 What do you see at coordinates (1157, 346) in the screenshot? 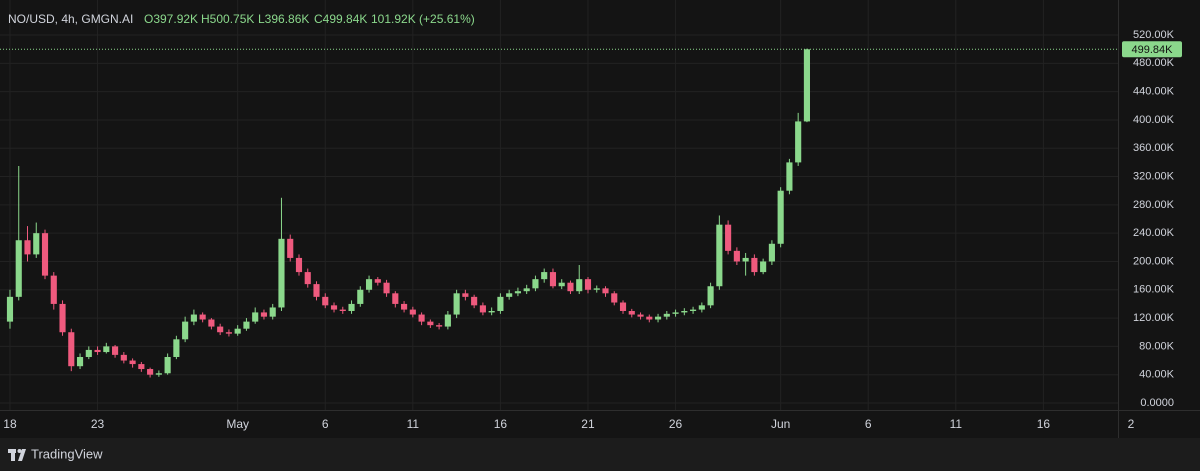
I see `y-tick-label: 80.00K` at bounding box center [1157, 346].